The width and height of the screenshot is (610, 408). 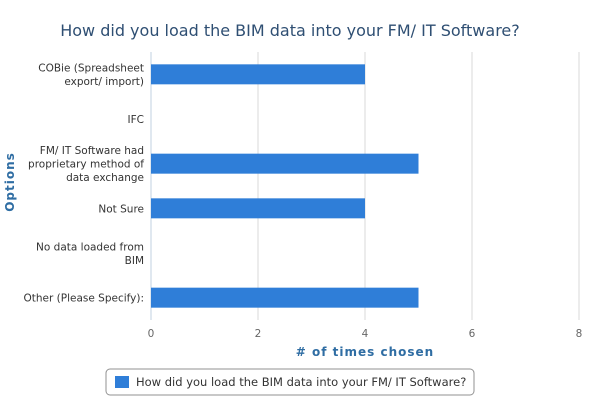 What do you see at coordinates (91, 69) in the screenshot?
I see `category-label-line: COBie (Spreadsheet` at bounding box center [91, 69].